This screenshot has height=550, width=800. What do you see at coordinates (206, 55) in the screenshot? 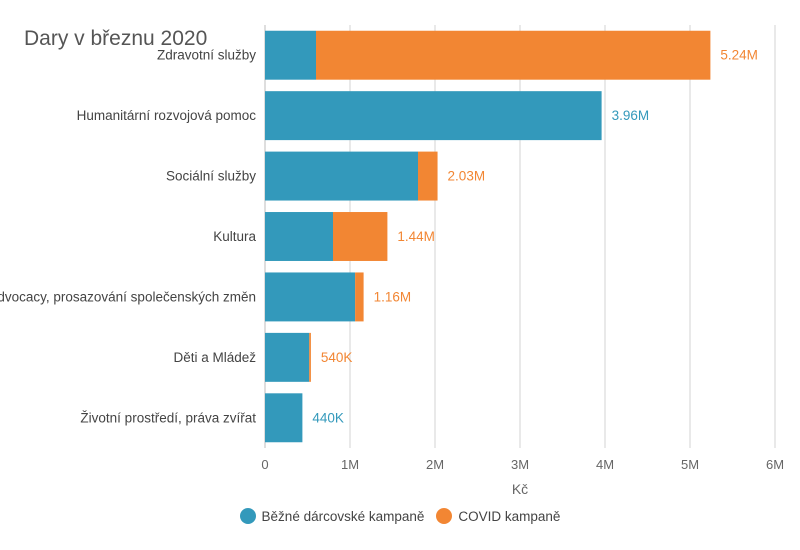
I see `category-label: Zdravotní služby` at bounding box center [206, 55].